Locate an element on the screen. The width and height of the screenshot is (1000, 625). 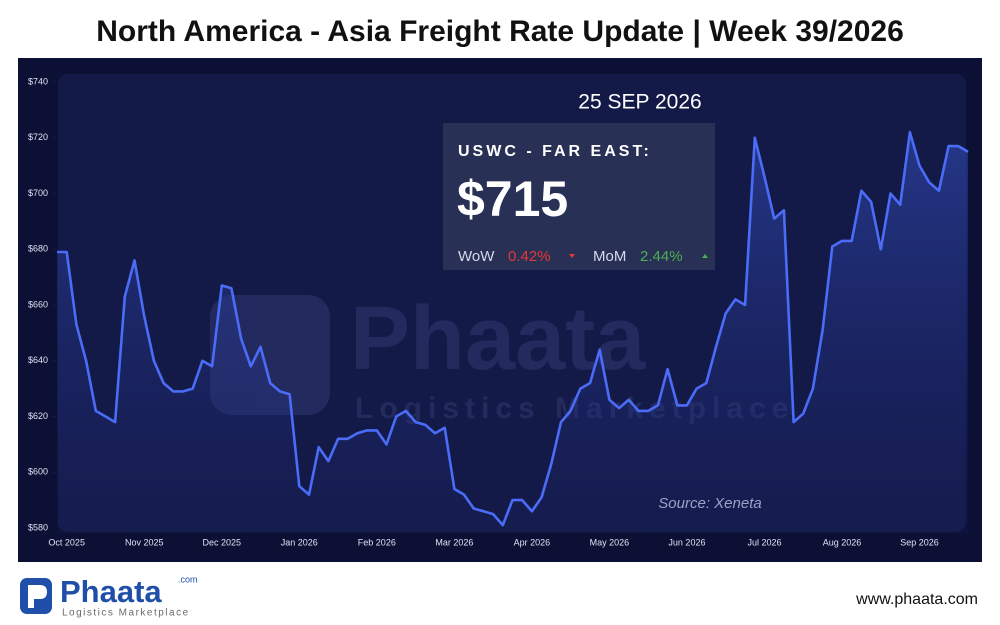
logo-suffix: .com is located at coordinates (188, 579).